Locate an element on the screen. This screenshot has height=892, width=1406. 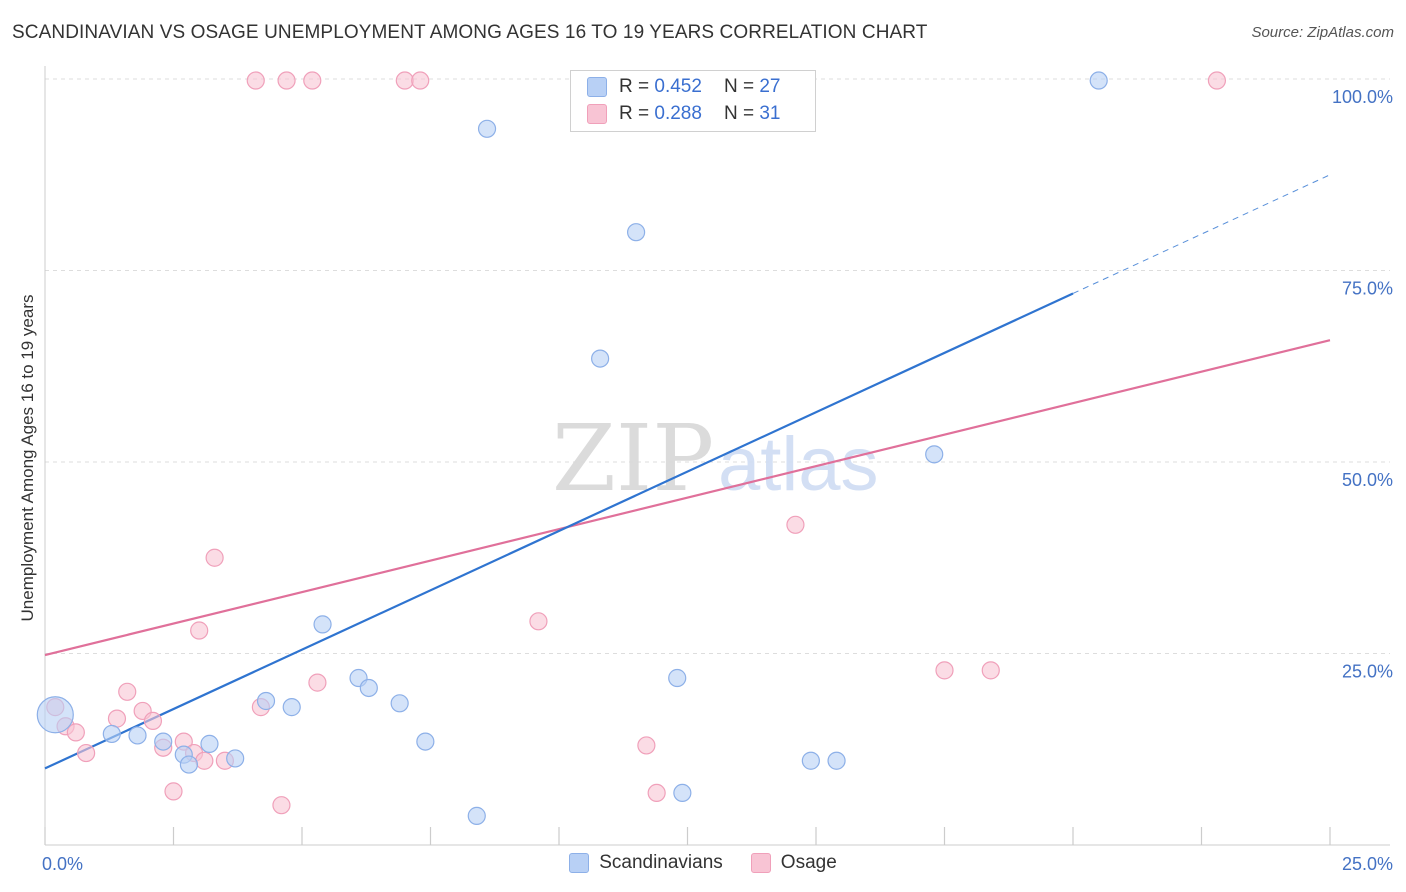
y-tick-label-0: 25.0% is located at coordinates (1367, 672).